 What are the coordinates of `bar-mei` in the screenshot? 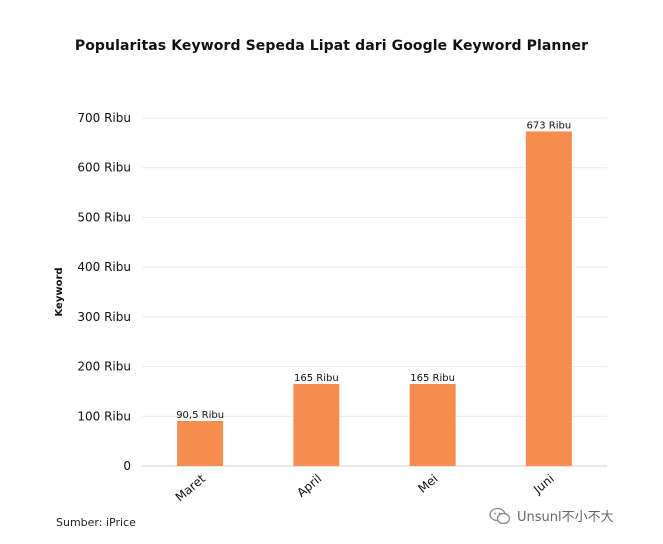 It's located at (432, 424).